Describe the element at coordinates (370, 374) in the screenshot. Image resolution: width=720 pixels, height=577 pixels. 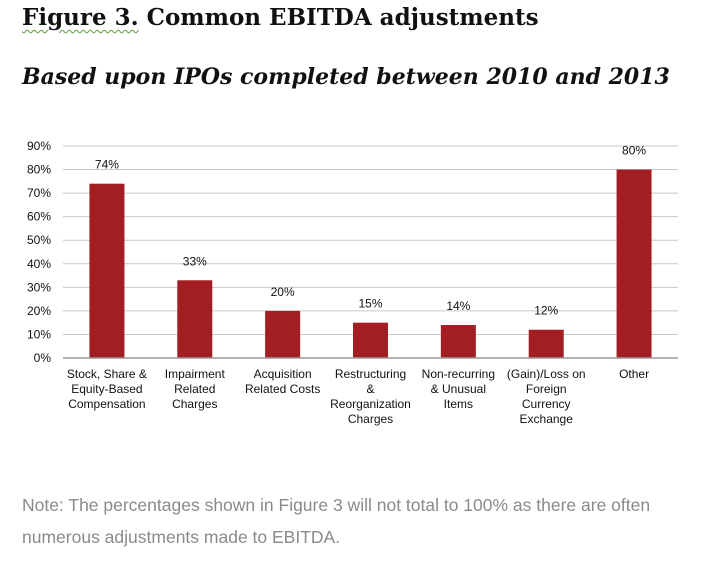
I see `category-label-line: Restructuring` at that location.